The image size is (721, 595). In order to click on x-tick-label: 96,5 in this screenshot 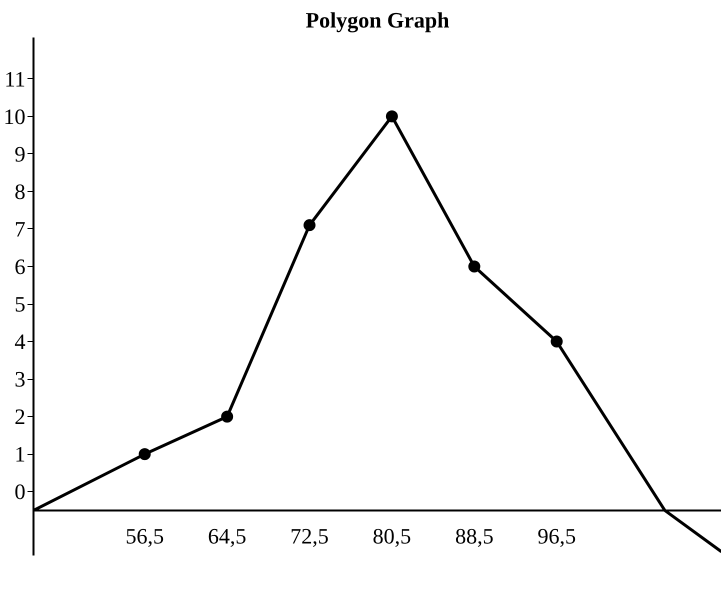, I will do `click(556, 535)`.